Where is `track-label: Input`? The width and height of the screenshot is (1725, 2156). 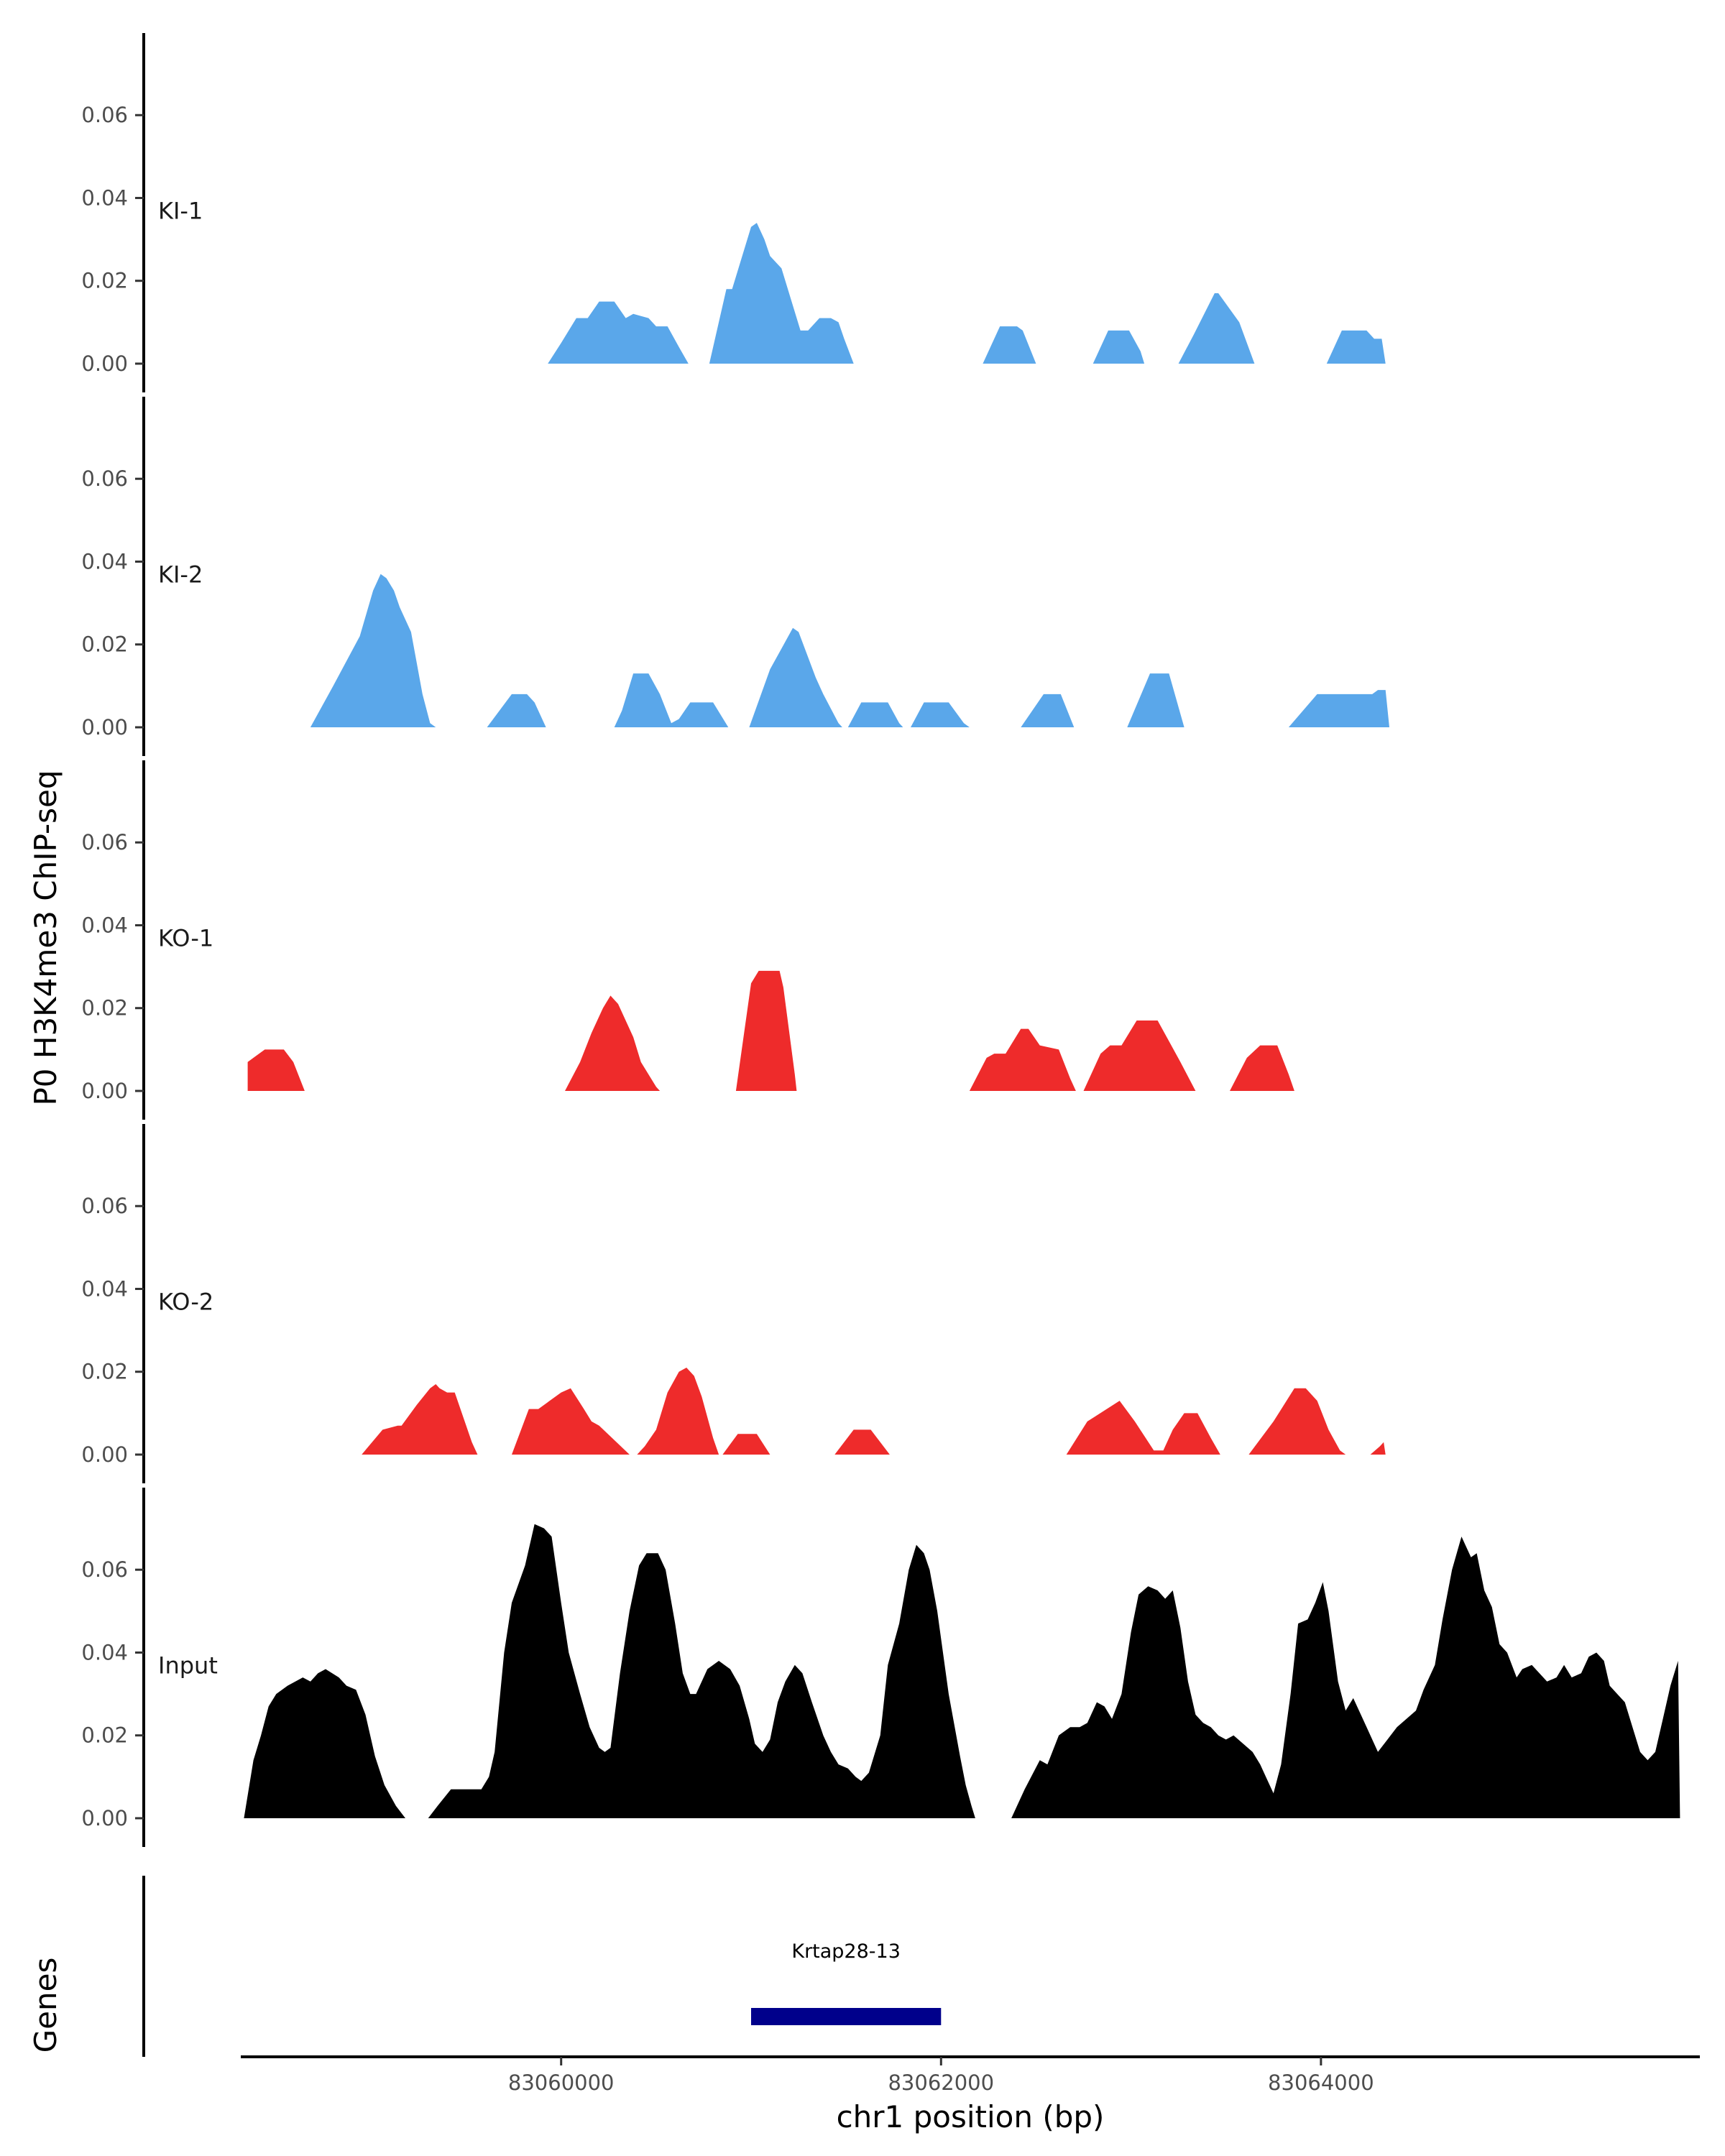
track-label: Input is located at coordinates (188, 1665).